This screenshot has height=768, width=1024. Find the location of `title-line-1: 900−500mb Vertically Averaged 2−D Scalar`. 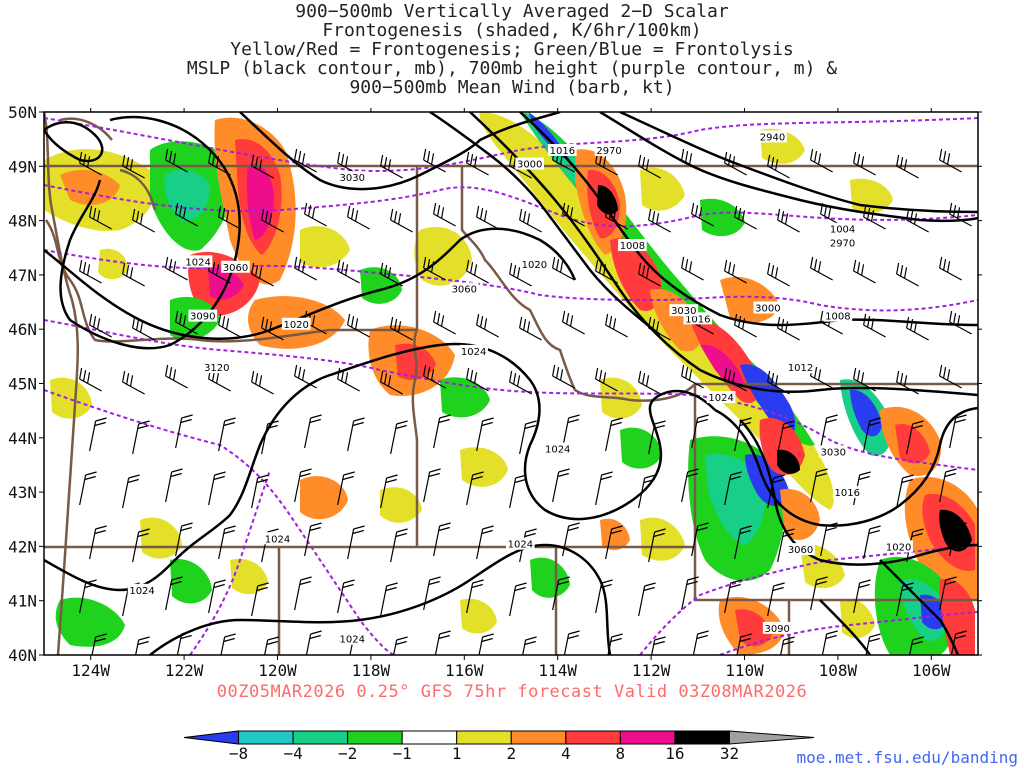

title-line-1: 900−500mb Vertically Averaged 2−D Scalar is located at coordinates (512, 11).